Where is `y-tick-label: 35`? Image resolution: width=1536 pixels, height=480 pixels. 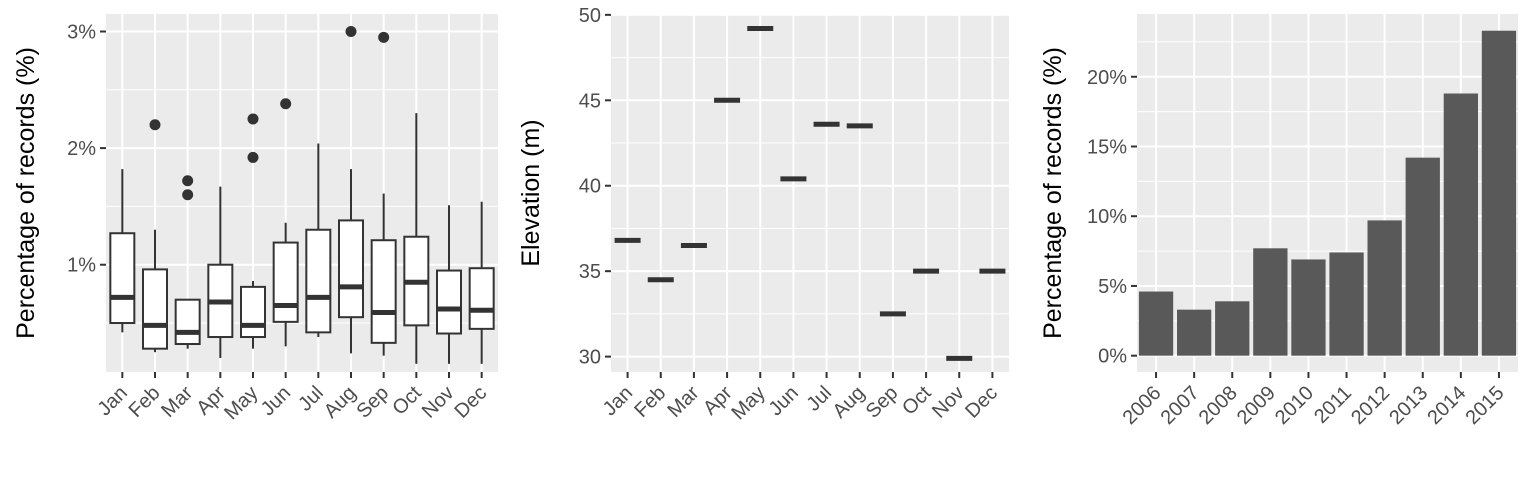
y-tick-label: 35 is located at coordinates (590, 272).